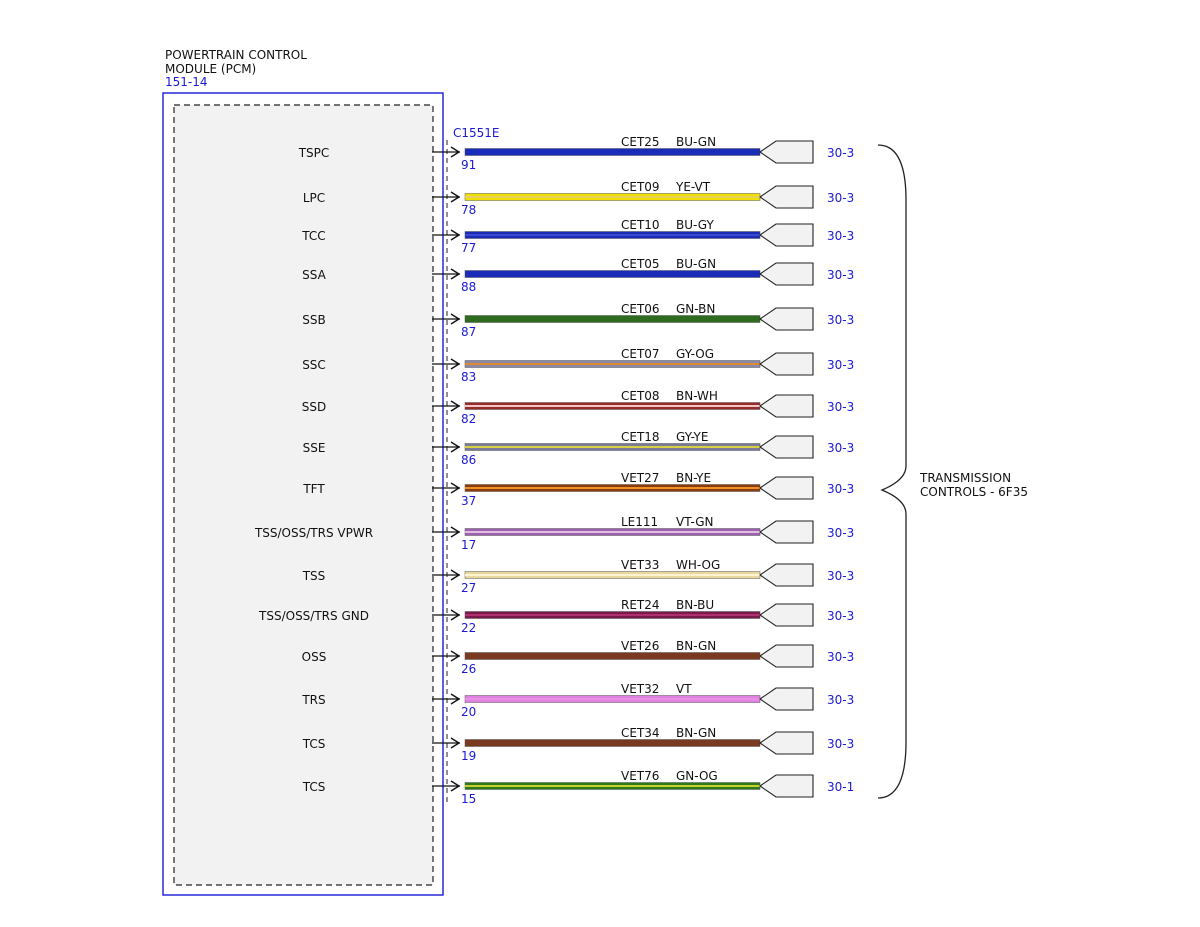 Image resolution: width=1200 pixels, height=927 pixels. I want to click on pin-number: 22, so click(468, 628).